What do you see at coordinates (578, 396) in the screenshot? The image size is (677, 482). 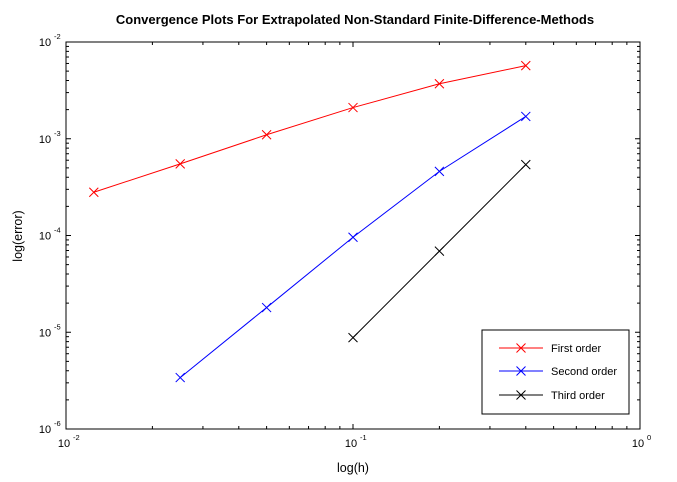 I see `legend-label-3: Third order` at bounding box center [578, 396].